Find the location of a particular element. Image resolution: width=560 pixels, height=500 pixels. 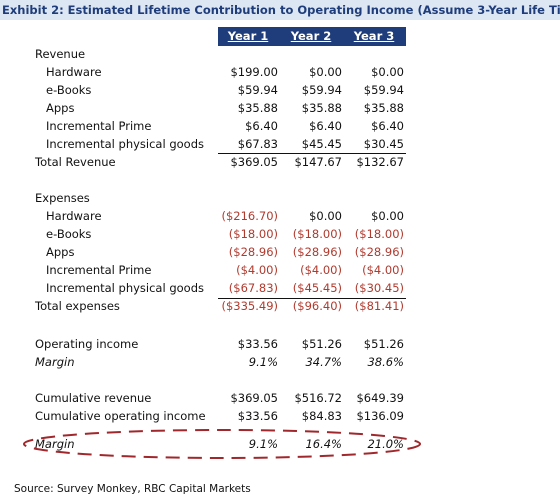

column-header: Year 1 is located at coordinates (248, 36).